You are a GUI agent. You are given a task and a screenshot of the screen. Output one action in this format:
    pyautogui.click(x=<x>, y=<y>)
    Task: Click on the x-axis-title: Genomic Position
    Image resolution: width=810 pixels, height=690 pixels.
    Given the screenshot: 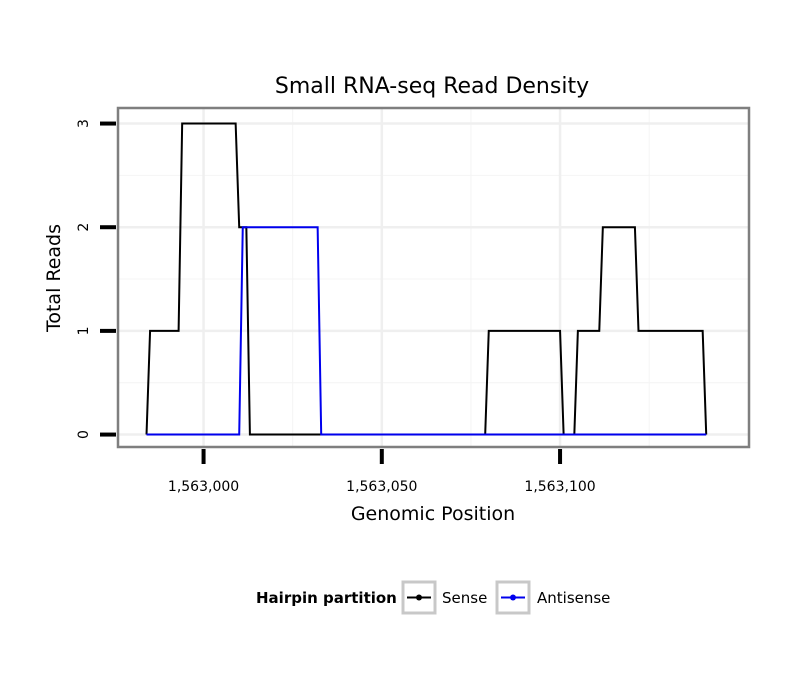 What is the action you would take?
    pyautogui.click(x=433, y=514)
    